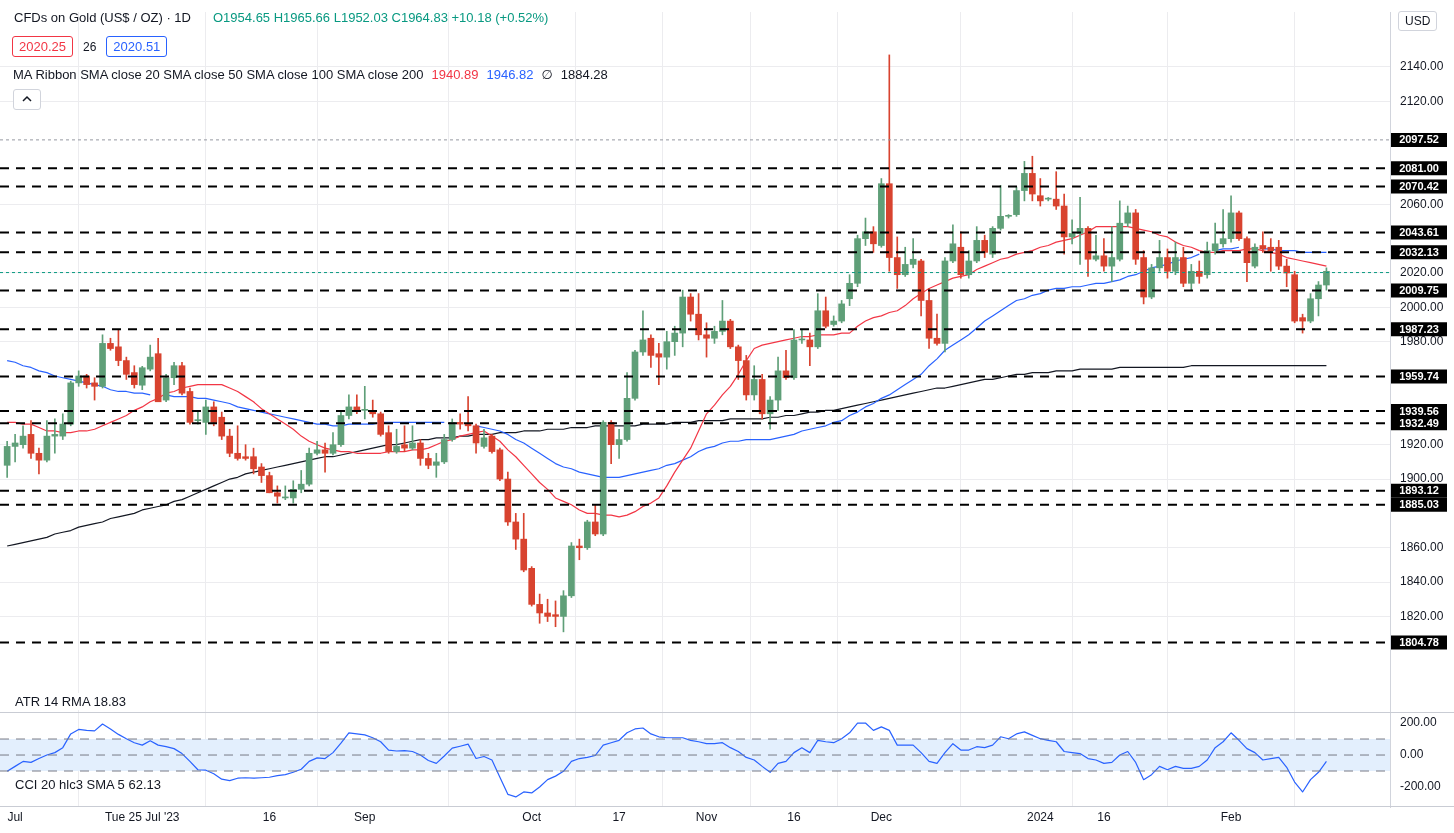 The image size is (1454, 833). I want to click on annotation: ATR 14 RMA 18.83, so click(71, 701).